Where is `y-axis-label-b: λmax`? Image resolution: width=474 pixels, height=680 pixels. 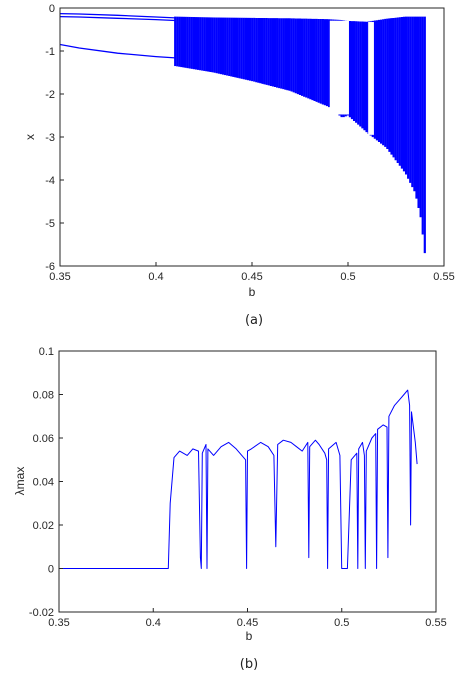
y-axis-label-b: λmax is located at coordinates (20, 481).